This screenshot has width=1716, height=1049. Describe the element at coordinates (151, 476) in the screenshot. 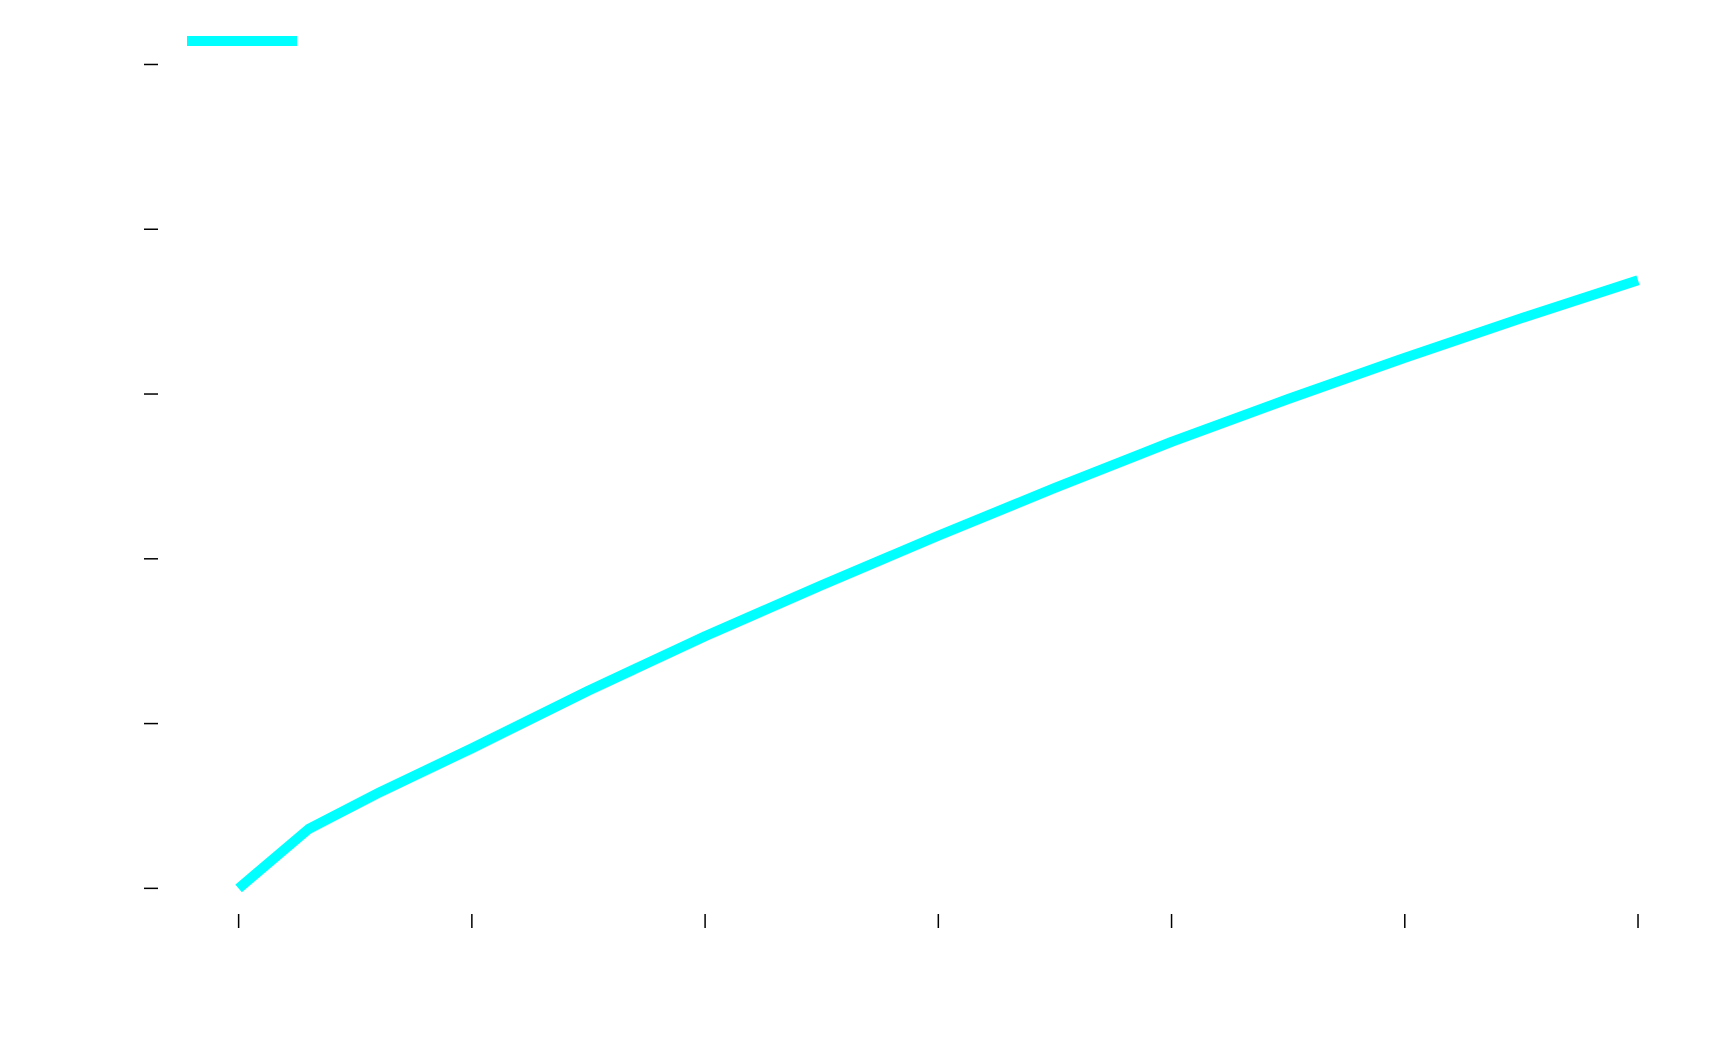

I see `y-axis` at that location.